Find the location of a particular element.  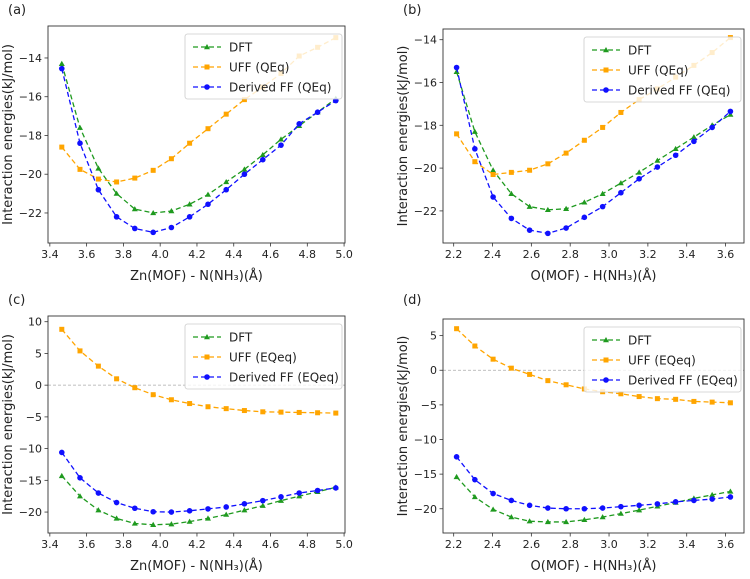

legend-item: Derived FF (EQeq) is located at coordinates (665, 381).